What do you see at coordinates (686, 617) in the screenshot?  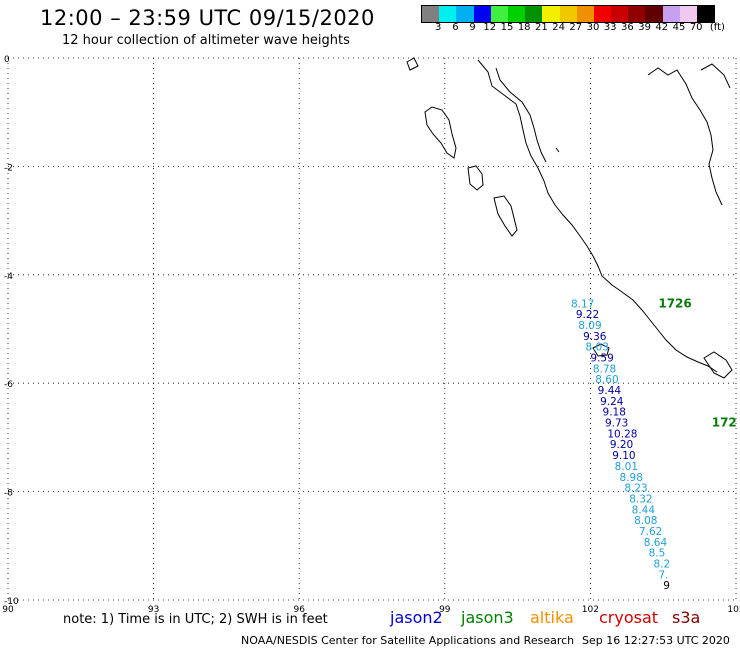 I see `satellite-label-s3a: s3a` at bounding box center [686, 617].